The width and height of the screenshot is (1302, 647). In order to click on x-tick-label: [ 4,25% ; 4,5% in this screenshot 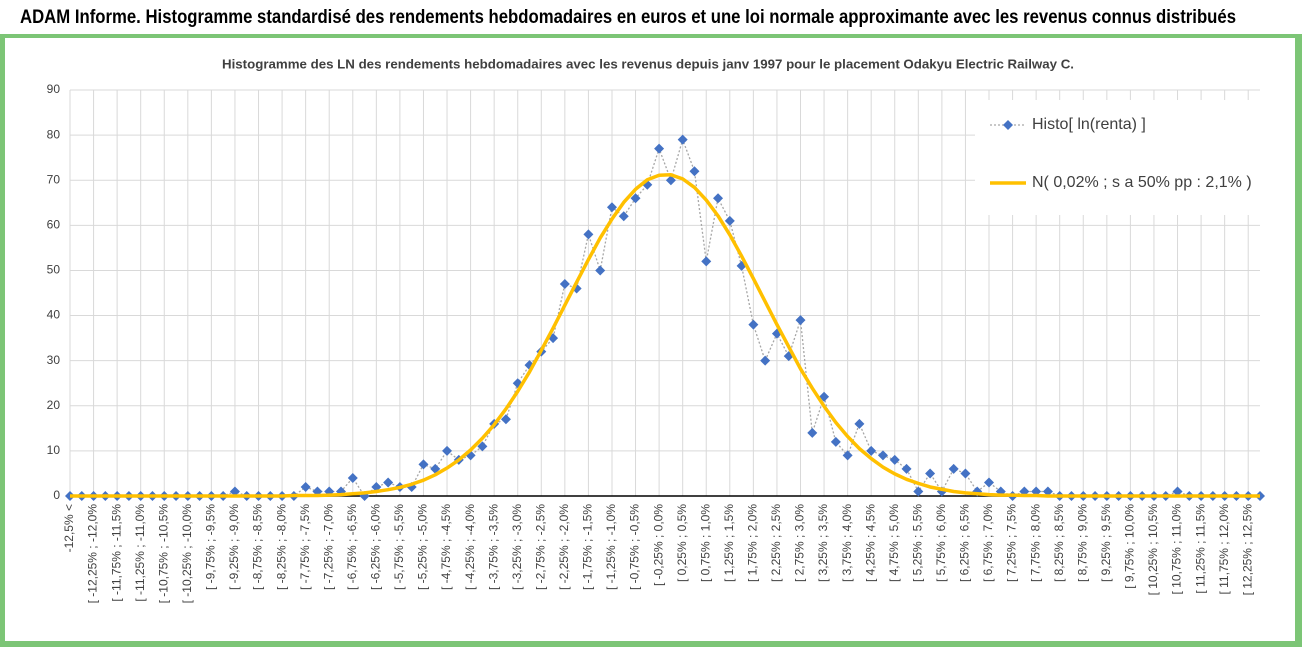, I will do `click(870, 543)`.